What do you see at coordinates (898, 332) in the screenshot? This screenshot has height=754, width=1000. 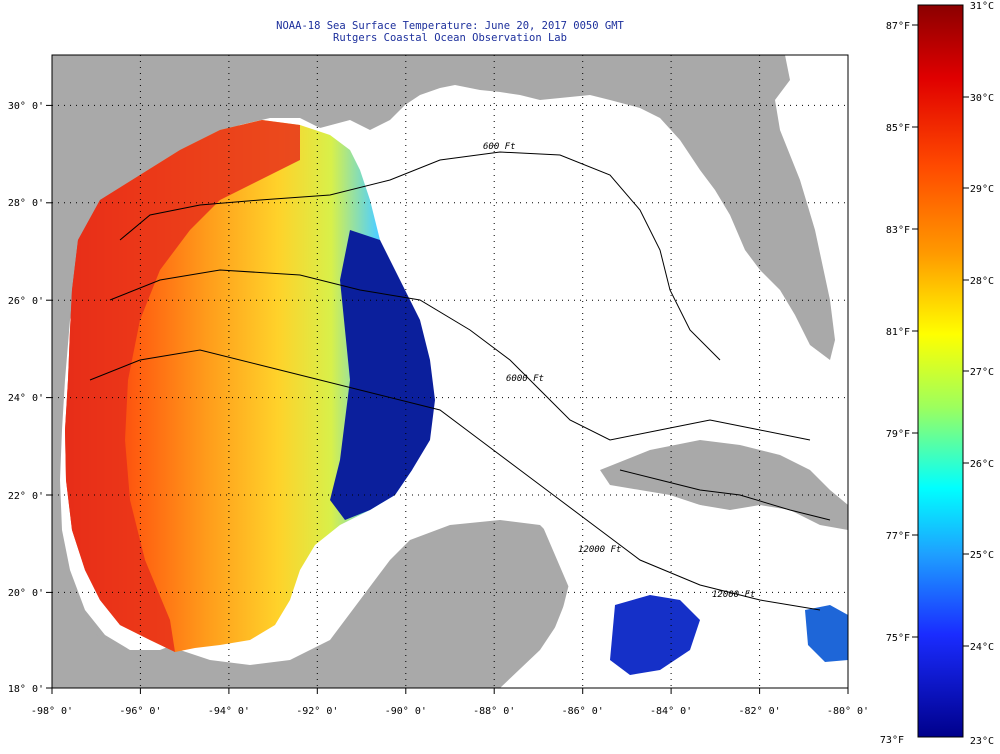 I see `colorbar-f-label: 81°F` at bounding box center [898, 332].